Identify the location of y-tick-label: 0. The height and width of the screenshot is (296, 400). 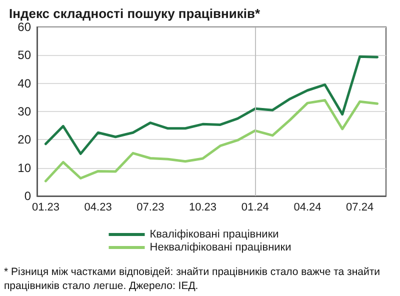
(28, 196).